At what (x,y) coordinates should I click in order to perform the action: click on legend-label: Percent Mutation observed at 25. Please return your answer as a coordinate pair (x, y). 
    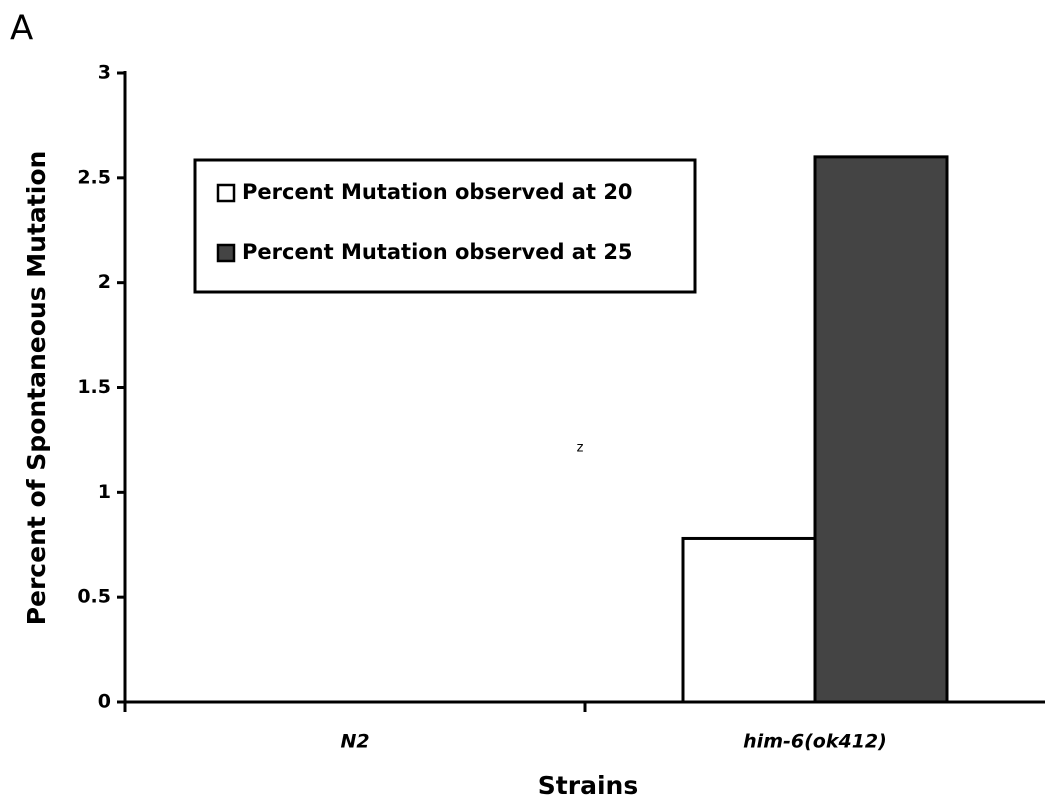
    Looking at the image, I should click on (437, 252).